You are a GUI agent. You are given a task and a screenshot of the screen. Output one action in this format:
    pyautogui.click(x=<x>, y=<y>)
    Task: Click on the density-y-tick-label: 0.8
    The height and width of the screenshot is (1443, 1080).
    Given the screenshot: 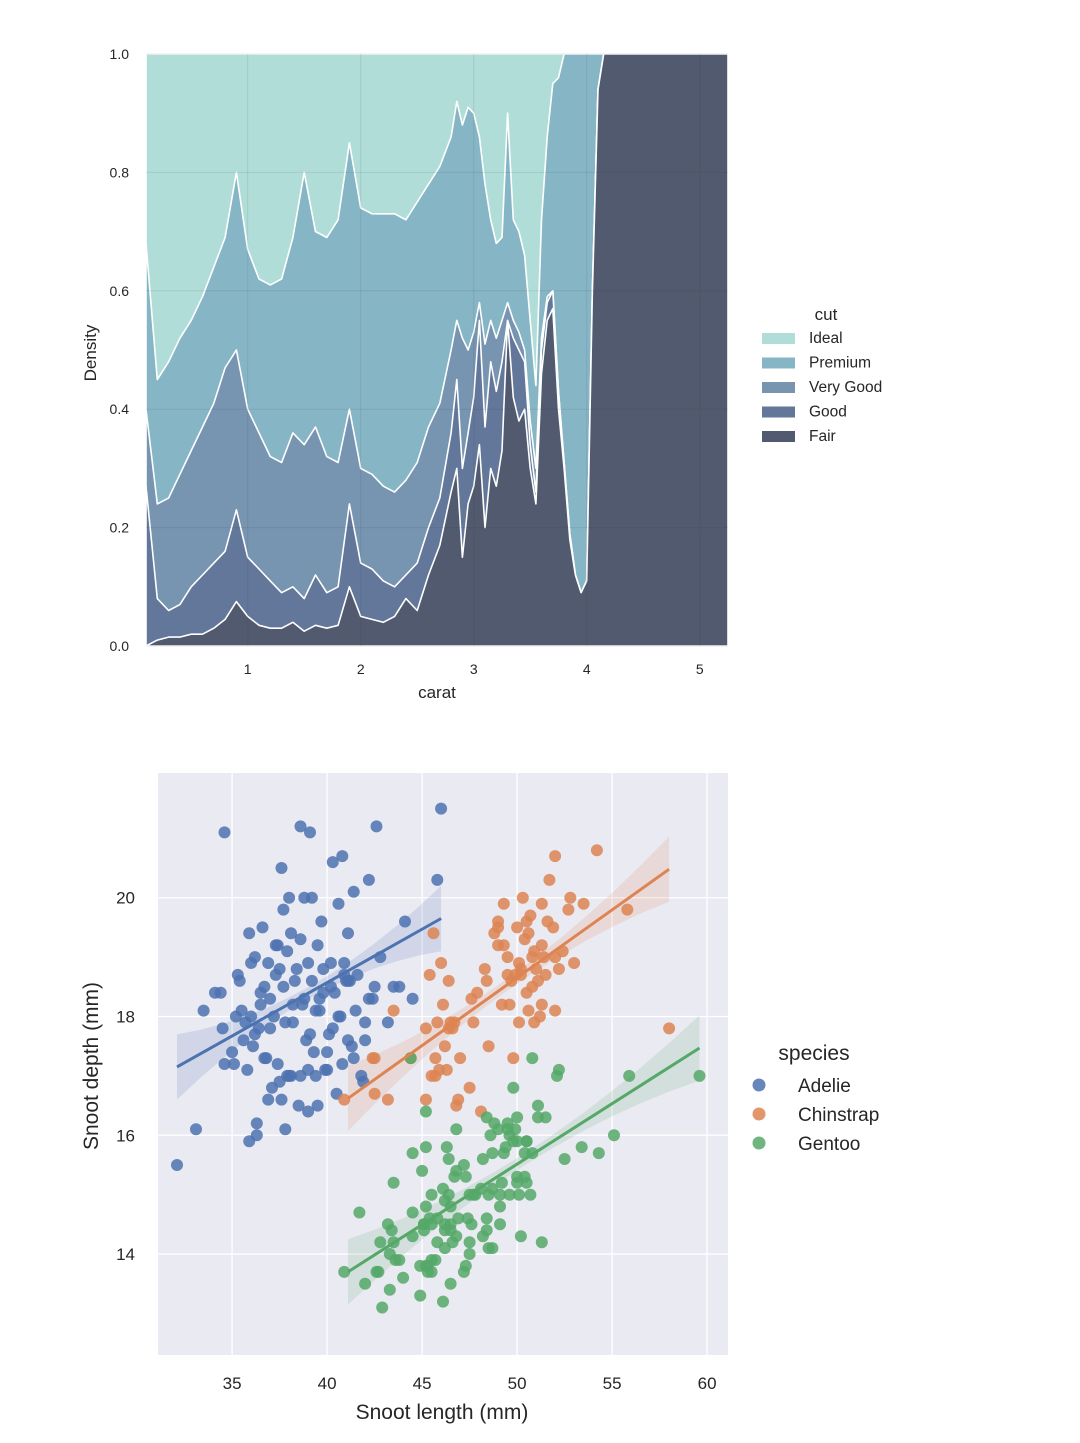 What is the action you would take?
    pyautogui.click(x=120, y=172)
    